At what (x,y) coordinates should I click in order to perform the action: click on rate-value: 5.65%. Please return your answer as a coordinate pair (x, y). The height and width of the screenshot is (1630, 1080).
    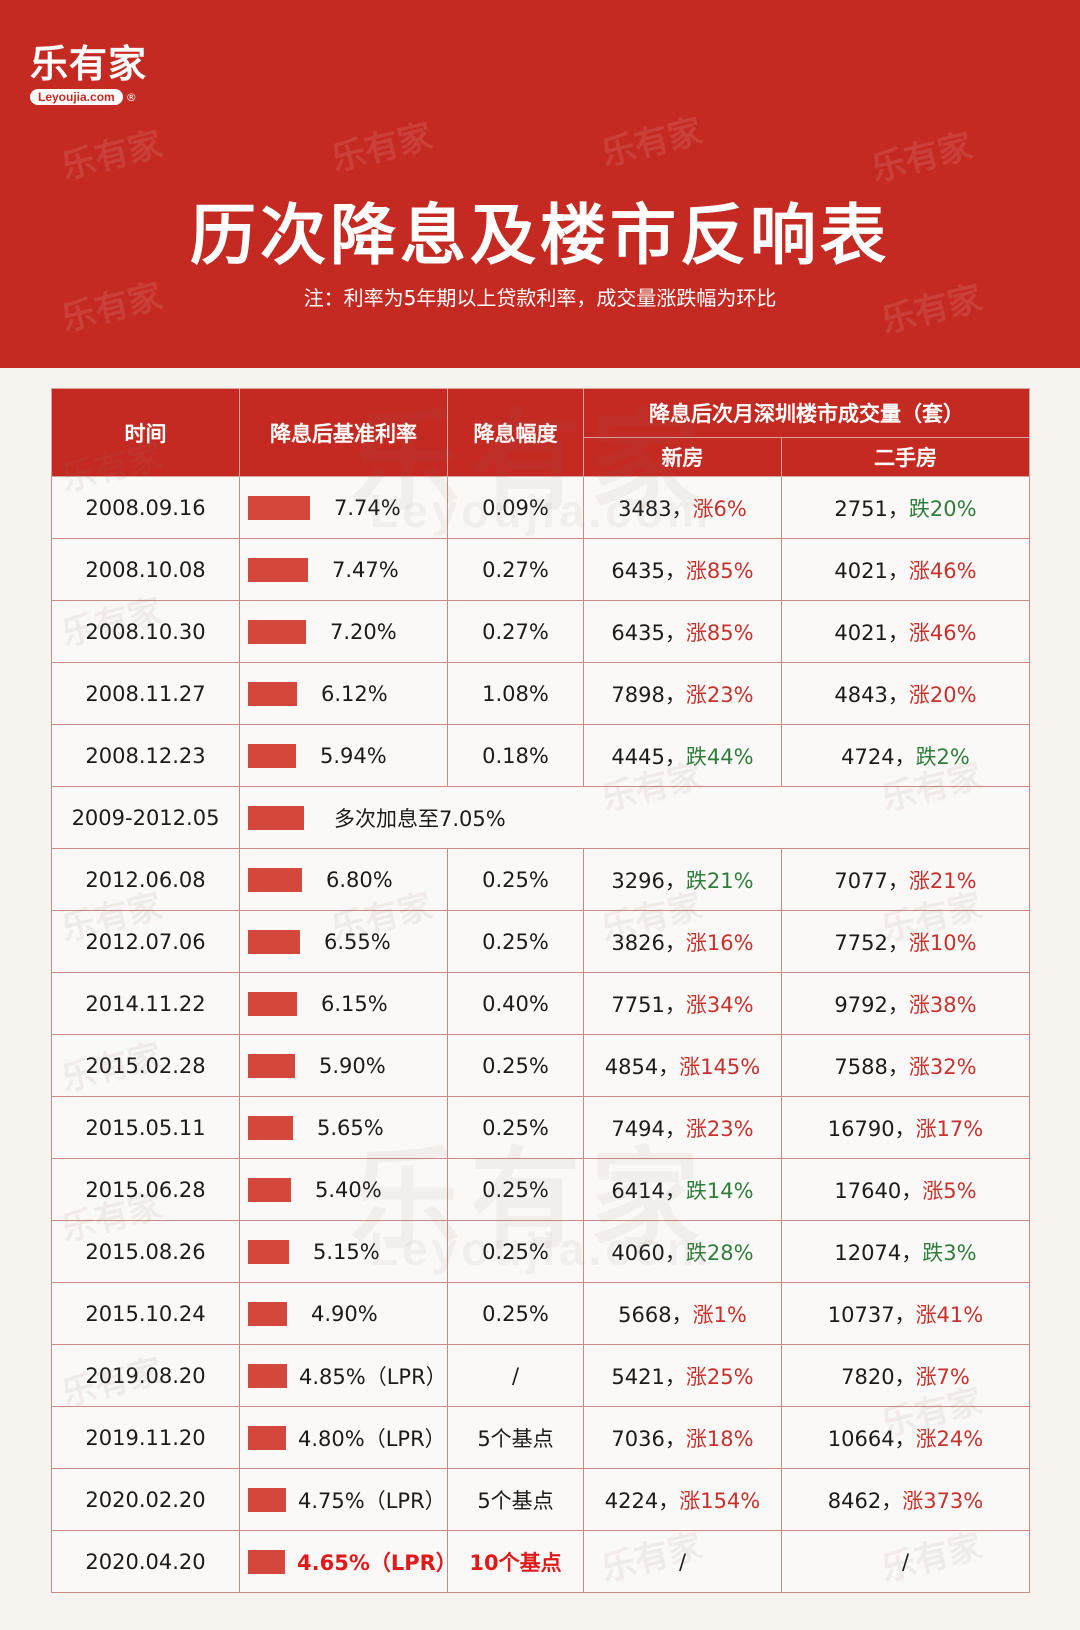
    Looking at the image, I should click on (350, 1128).